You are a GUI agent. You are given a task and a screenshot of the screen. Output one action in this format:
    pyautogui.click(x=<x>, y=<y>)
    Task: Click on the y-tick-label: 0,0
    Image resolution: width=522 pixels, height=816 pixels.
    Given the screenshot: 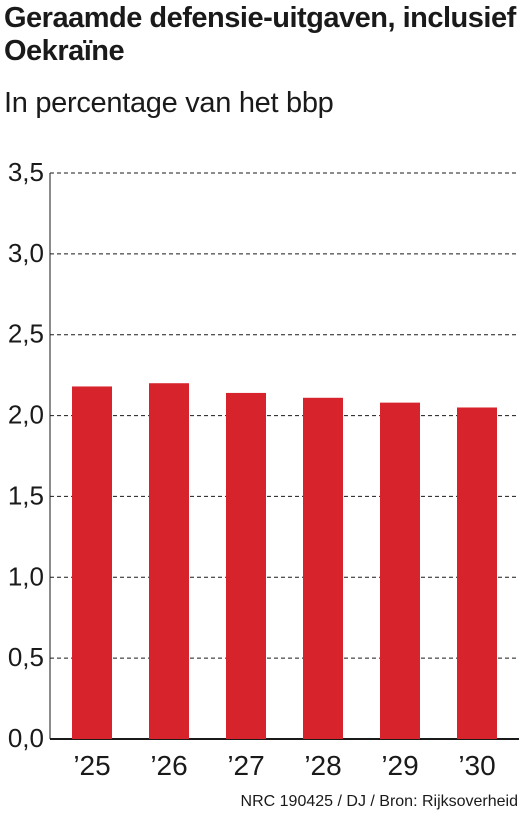 What is the action you would take?
    pyautogui.click(x=26, y=738)
    